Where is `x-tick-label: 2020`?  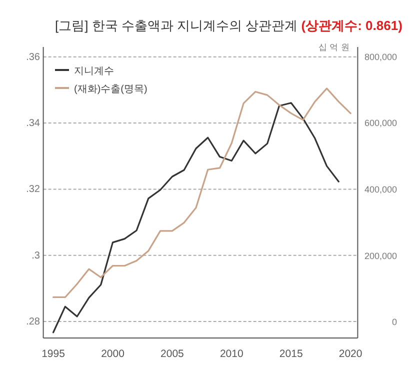
x-tick-label: 2020 is located at coordinates (350, 354).